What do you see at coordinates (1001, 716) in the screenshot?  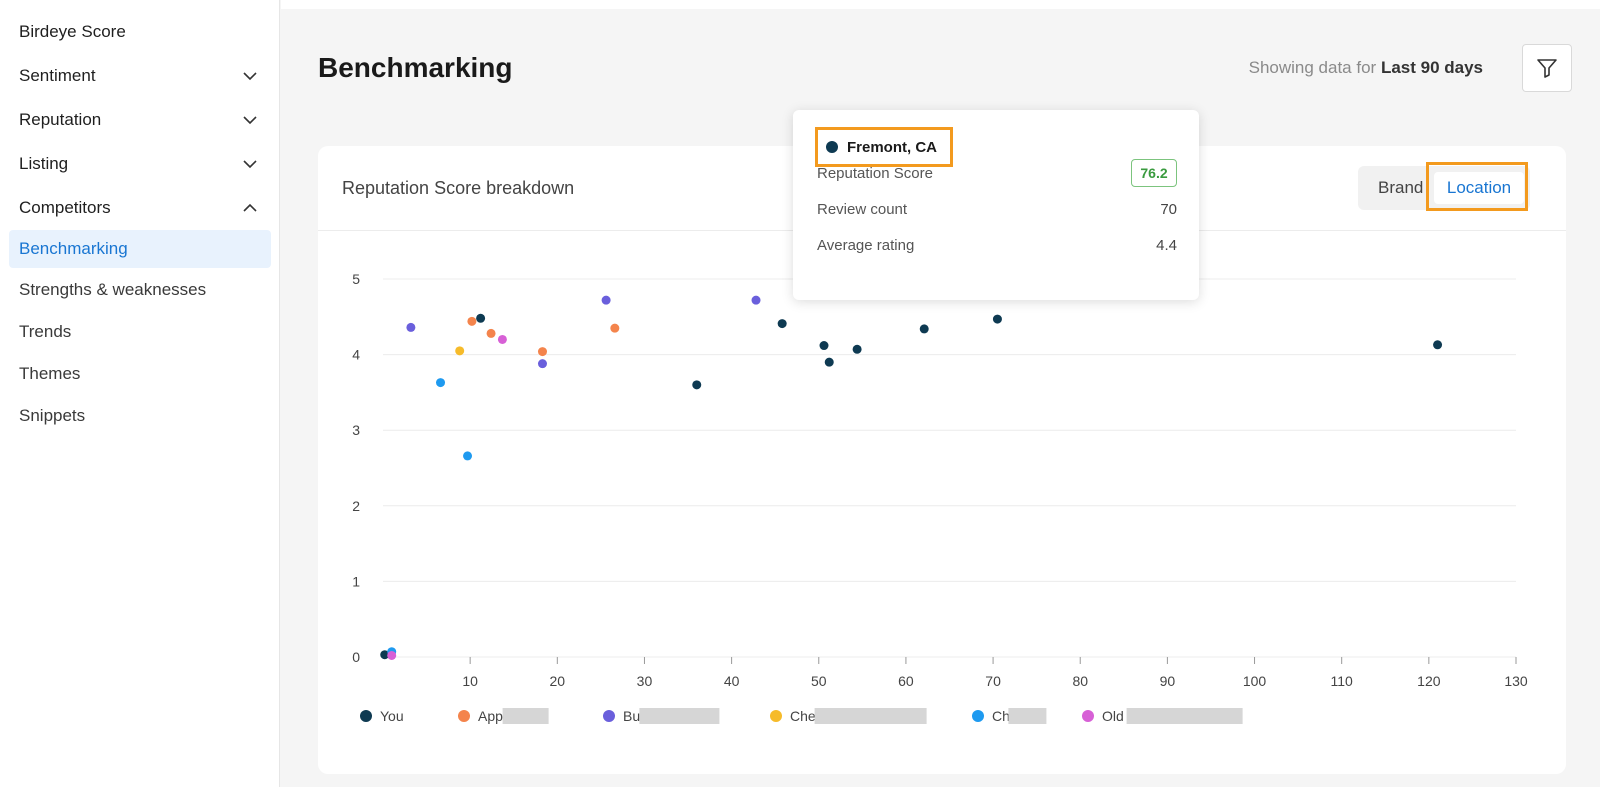 I see `legend-label: Ch` at bounding box center [1001, 716].